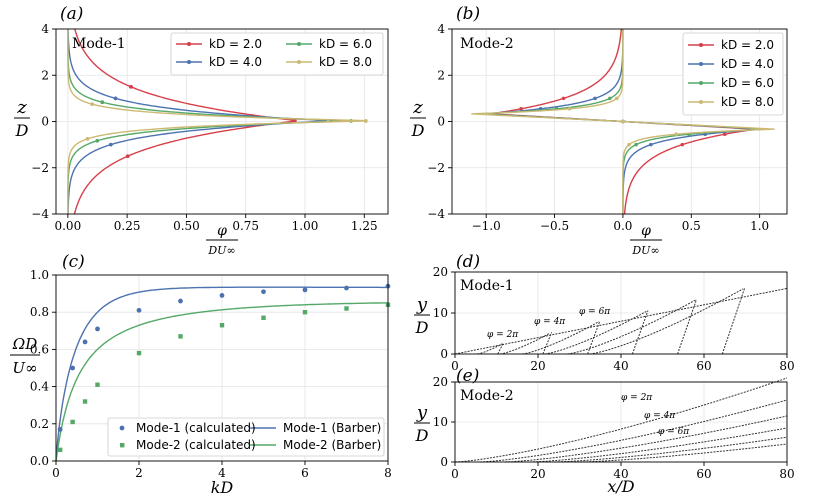 Image resolution: width=830 pixels, height=499 pixels. I want to click on panel-d-letter: (d), so click(468, 262).